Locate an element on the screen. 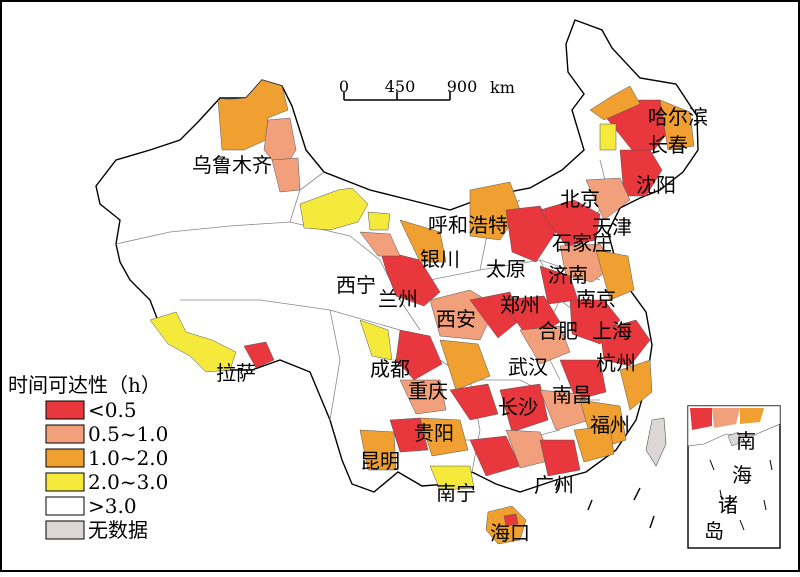 Image resolution: width=800 pixels, height=577 pixels. legend-label: 1.0~2.0 is located at coordinates (128, 458).